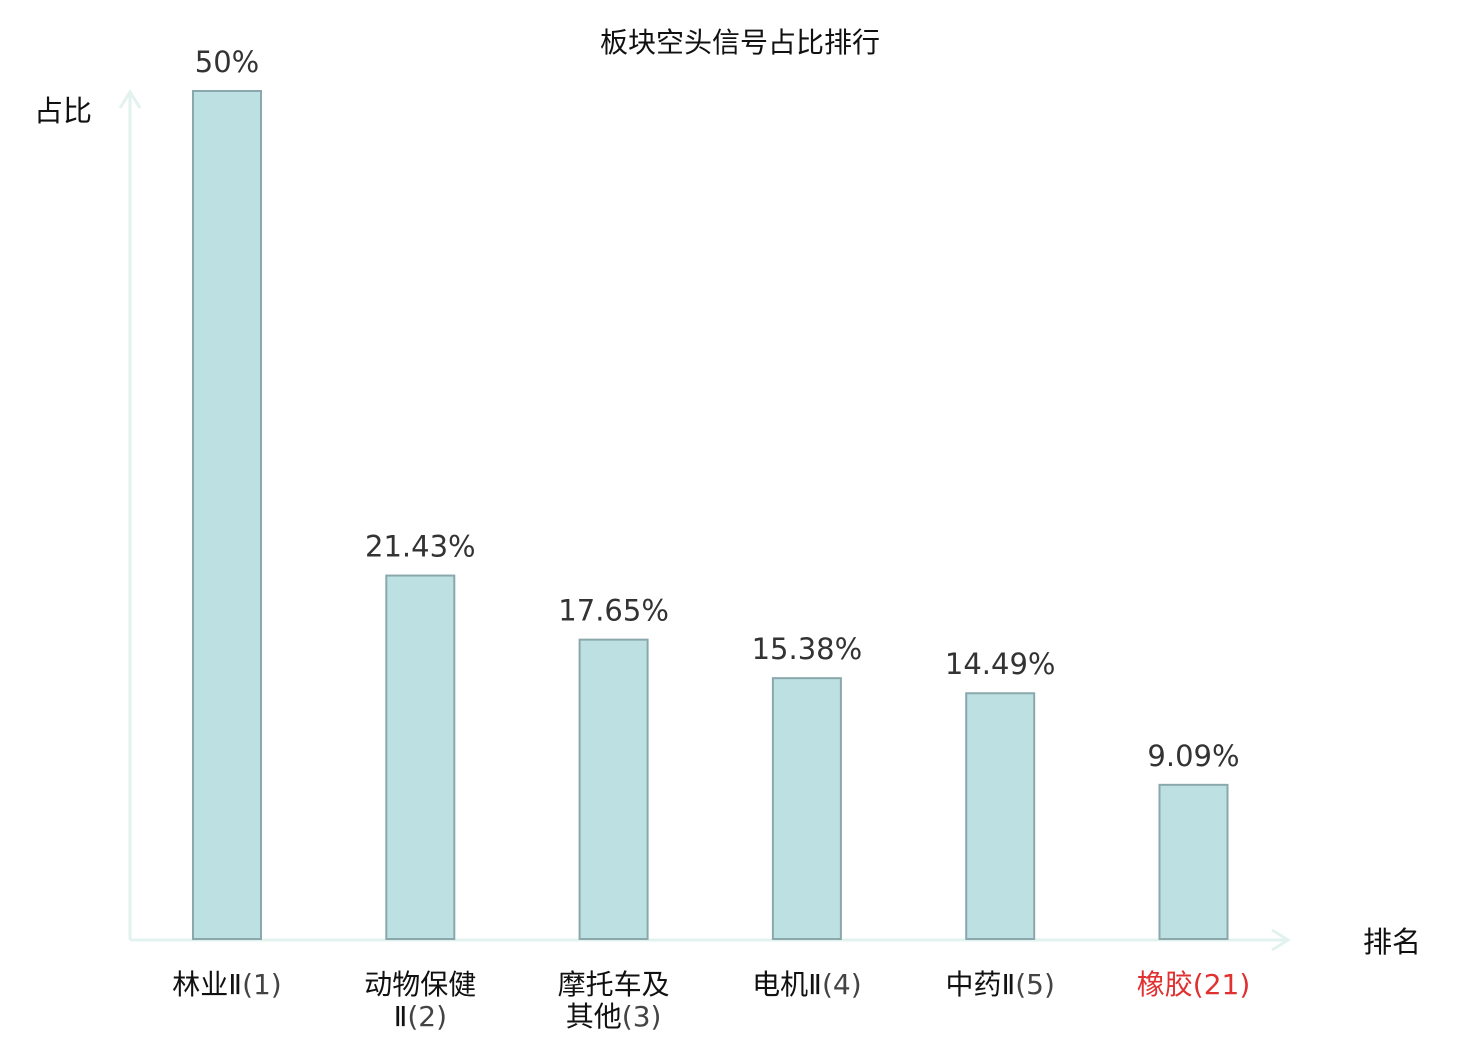 Image resolution: width=1480 pixels, height=1040 pixels. I want to click on tick-label-1: 动物保健 Ⅱ(2), so click(420, 1000).